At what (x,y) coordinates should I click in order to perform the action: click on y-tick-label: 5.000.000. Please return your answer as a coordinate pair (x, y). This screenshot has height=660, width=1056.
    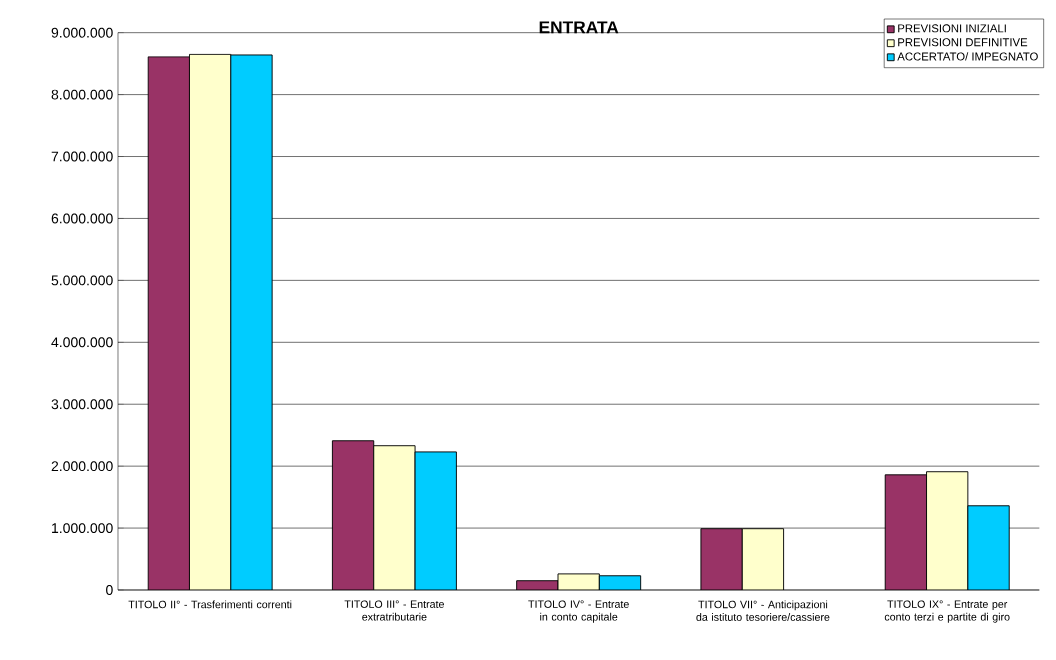
    Looking at the image, I should click on (82, 280).